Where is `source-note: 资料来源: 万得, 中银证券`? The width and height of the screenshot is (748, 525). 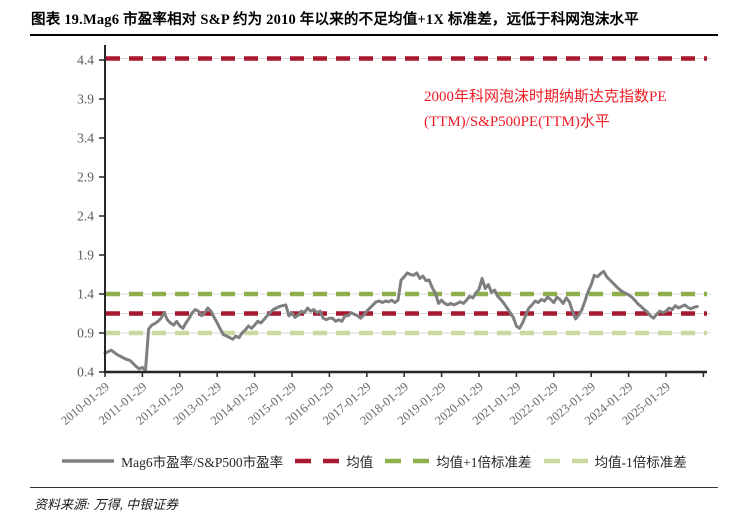
source-note: 资料来源: 万得, 中银证券 is located at coordinates (106, 504).